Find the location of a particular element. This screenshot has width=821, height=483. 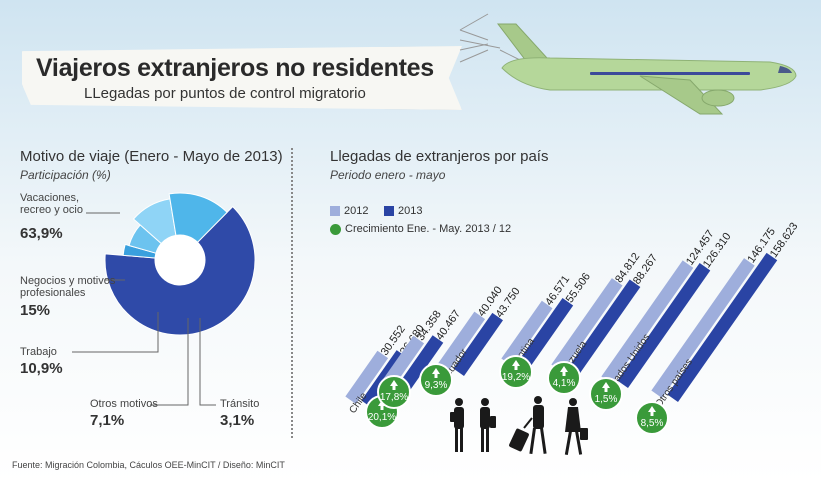

legend-label-growth: Crecimiento Ene. - May. 2013 / 12 is located at coordinates (428, 229).